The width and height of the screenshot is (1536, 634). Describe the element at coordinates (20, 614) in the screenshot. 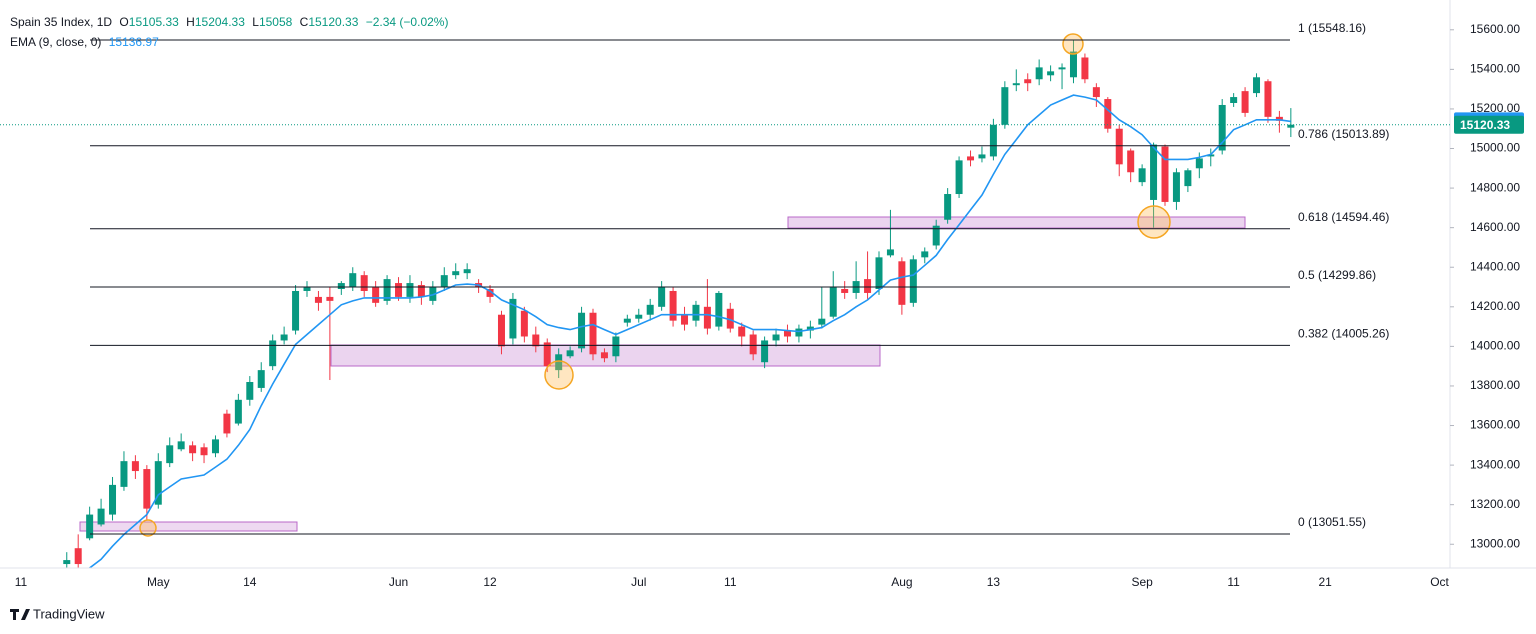

I see `logo-icon` at that location.